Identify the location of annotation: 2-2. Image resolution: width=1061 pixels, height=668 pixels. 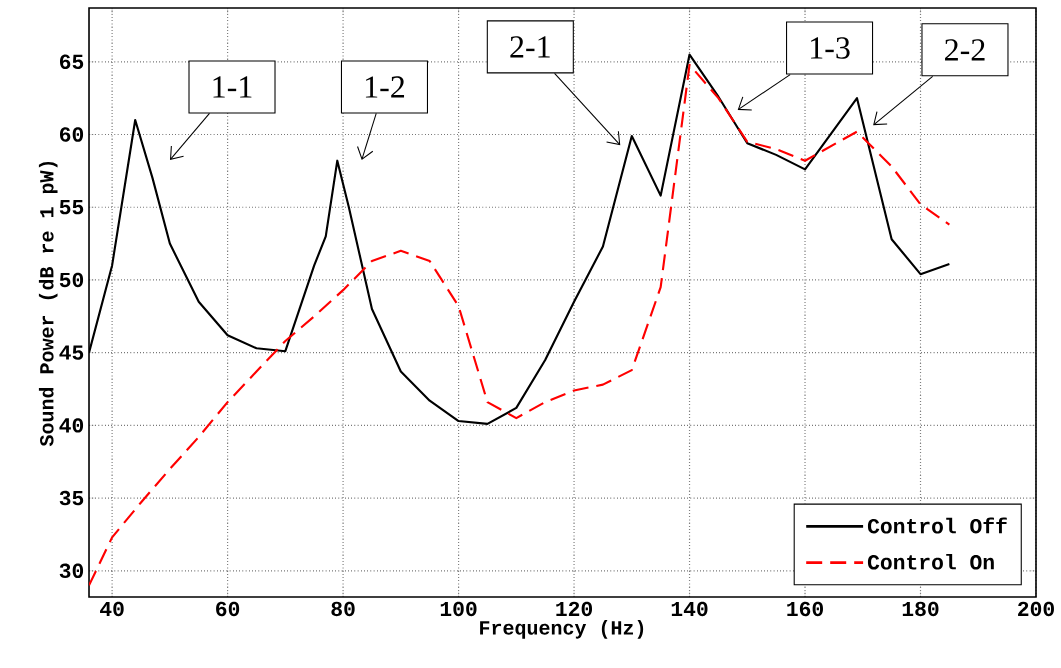
(965, 50).